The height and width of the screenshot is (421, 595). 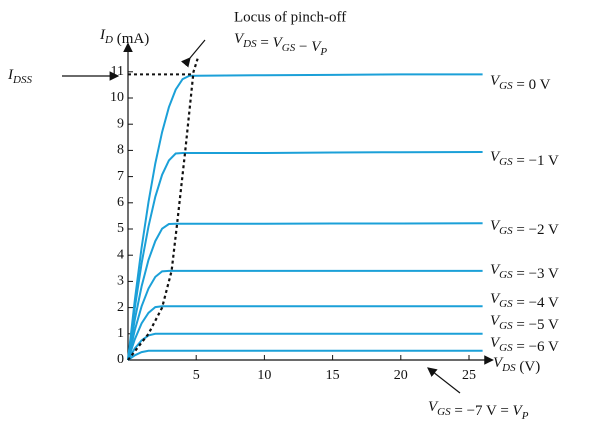 I want to click on x-tick-label: 25, so click(x=469, y=375).